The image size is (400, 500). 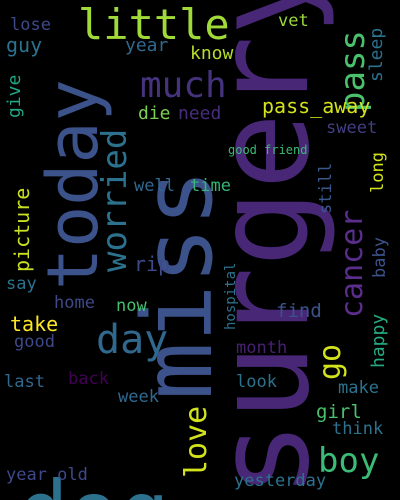 What do you see at coordinates (74, 303) in the screenshot?
I see `word-home: home` at bounding box center [74, 303].